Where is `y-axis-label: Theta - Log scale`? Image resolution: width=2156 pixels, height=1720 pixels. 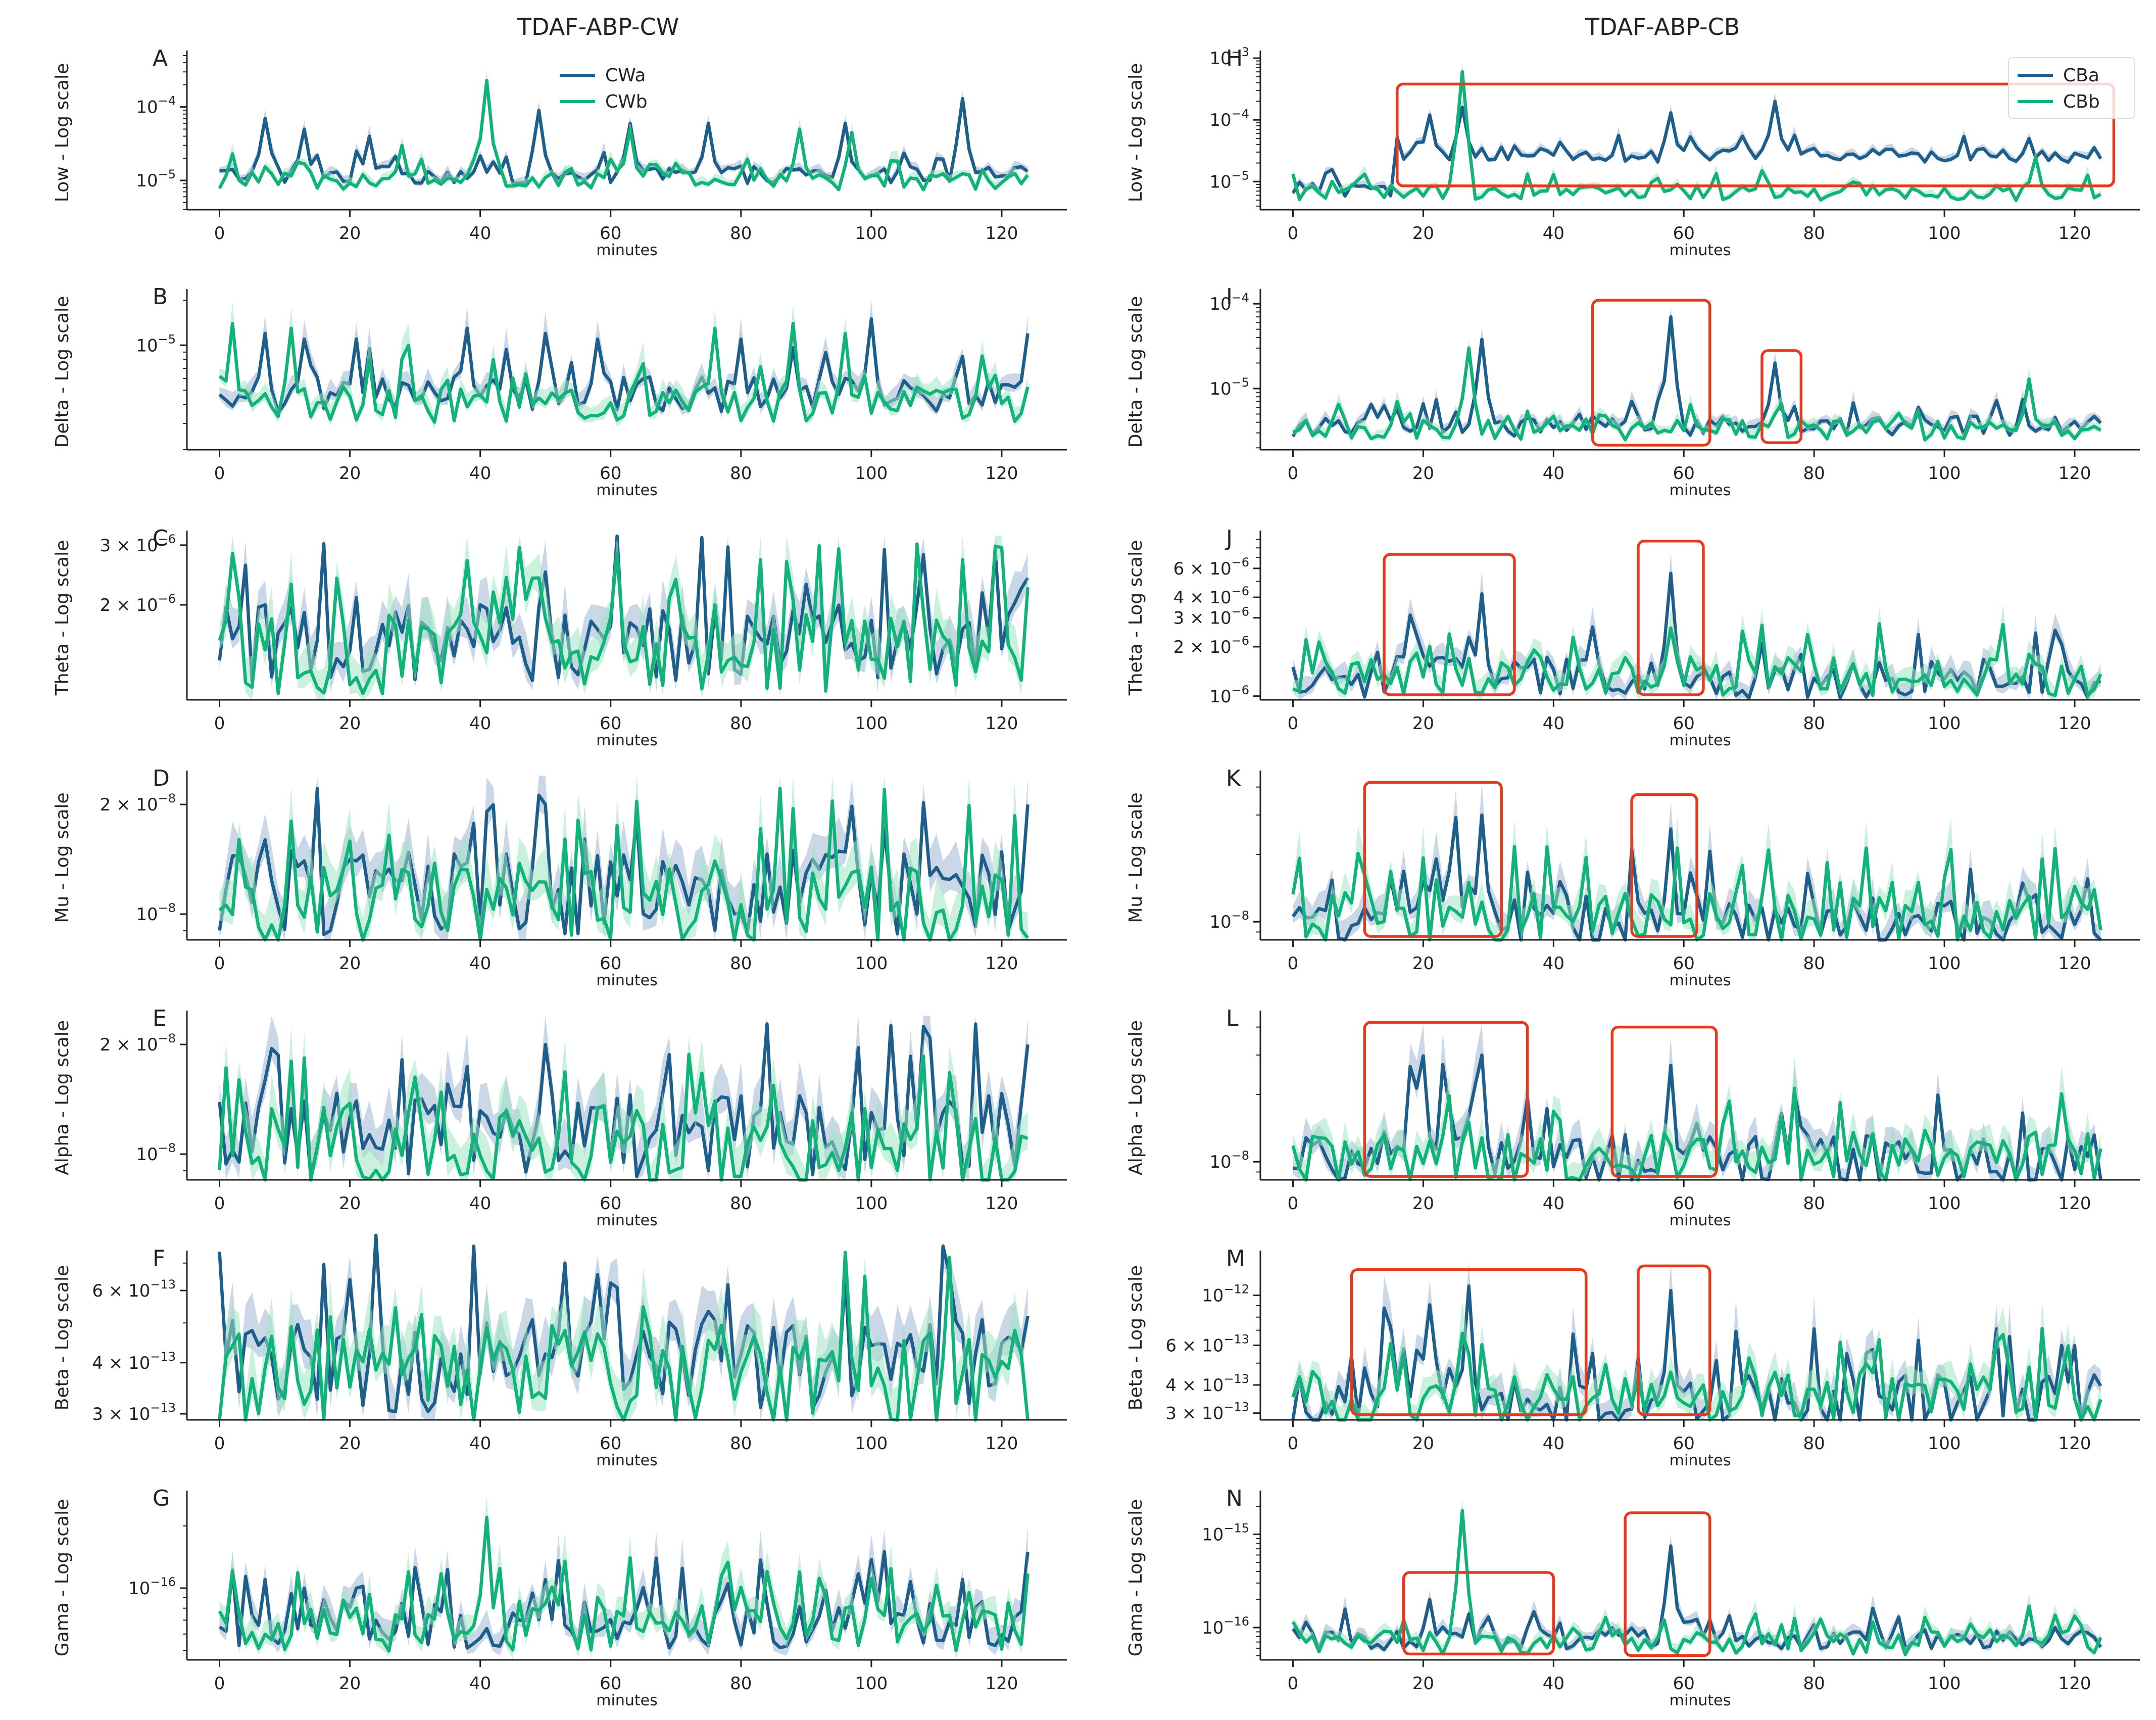
y-axis-label: Theta - Log scale is located at coordinates (1135, 618).